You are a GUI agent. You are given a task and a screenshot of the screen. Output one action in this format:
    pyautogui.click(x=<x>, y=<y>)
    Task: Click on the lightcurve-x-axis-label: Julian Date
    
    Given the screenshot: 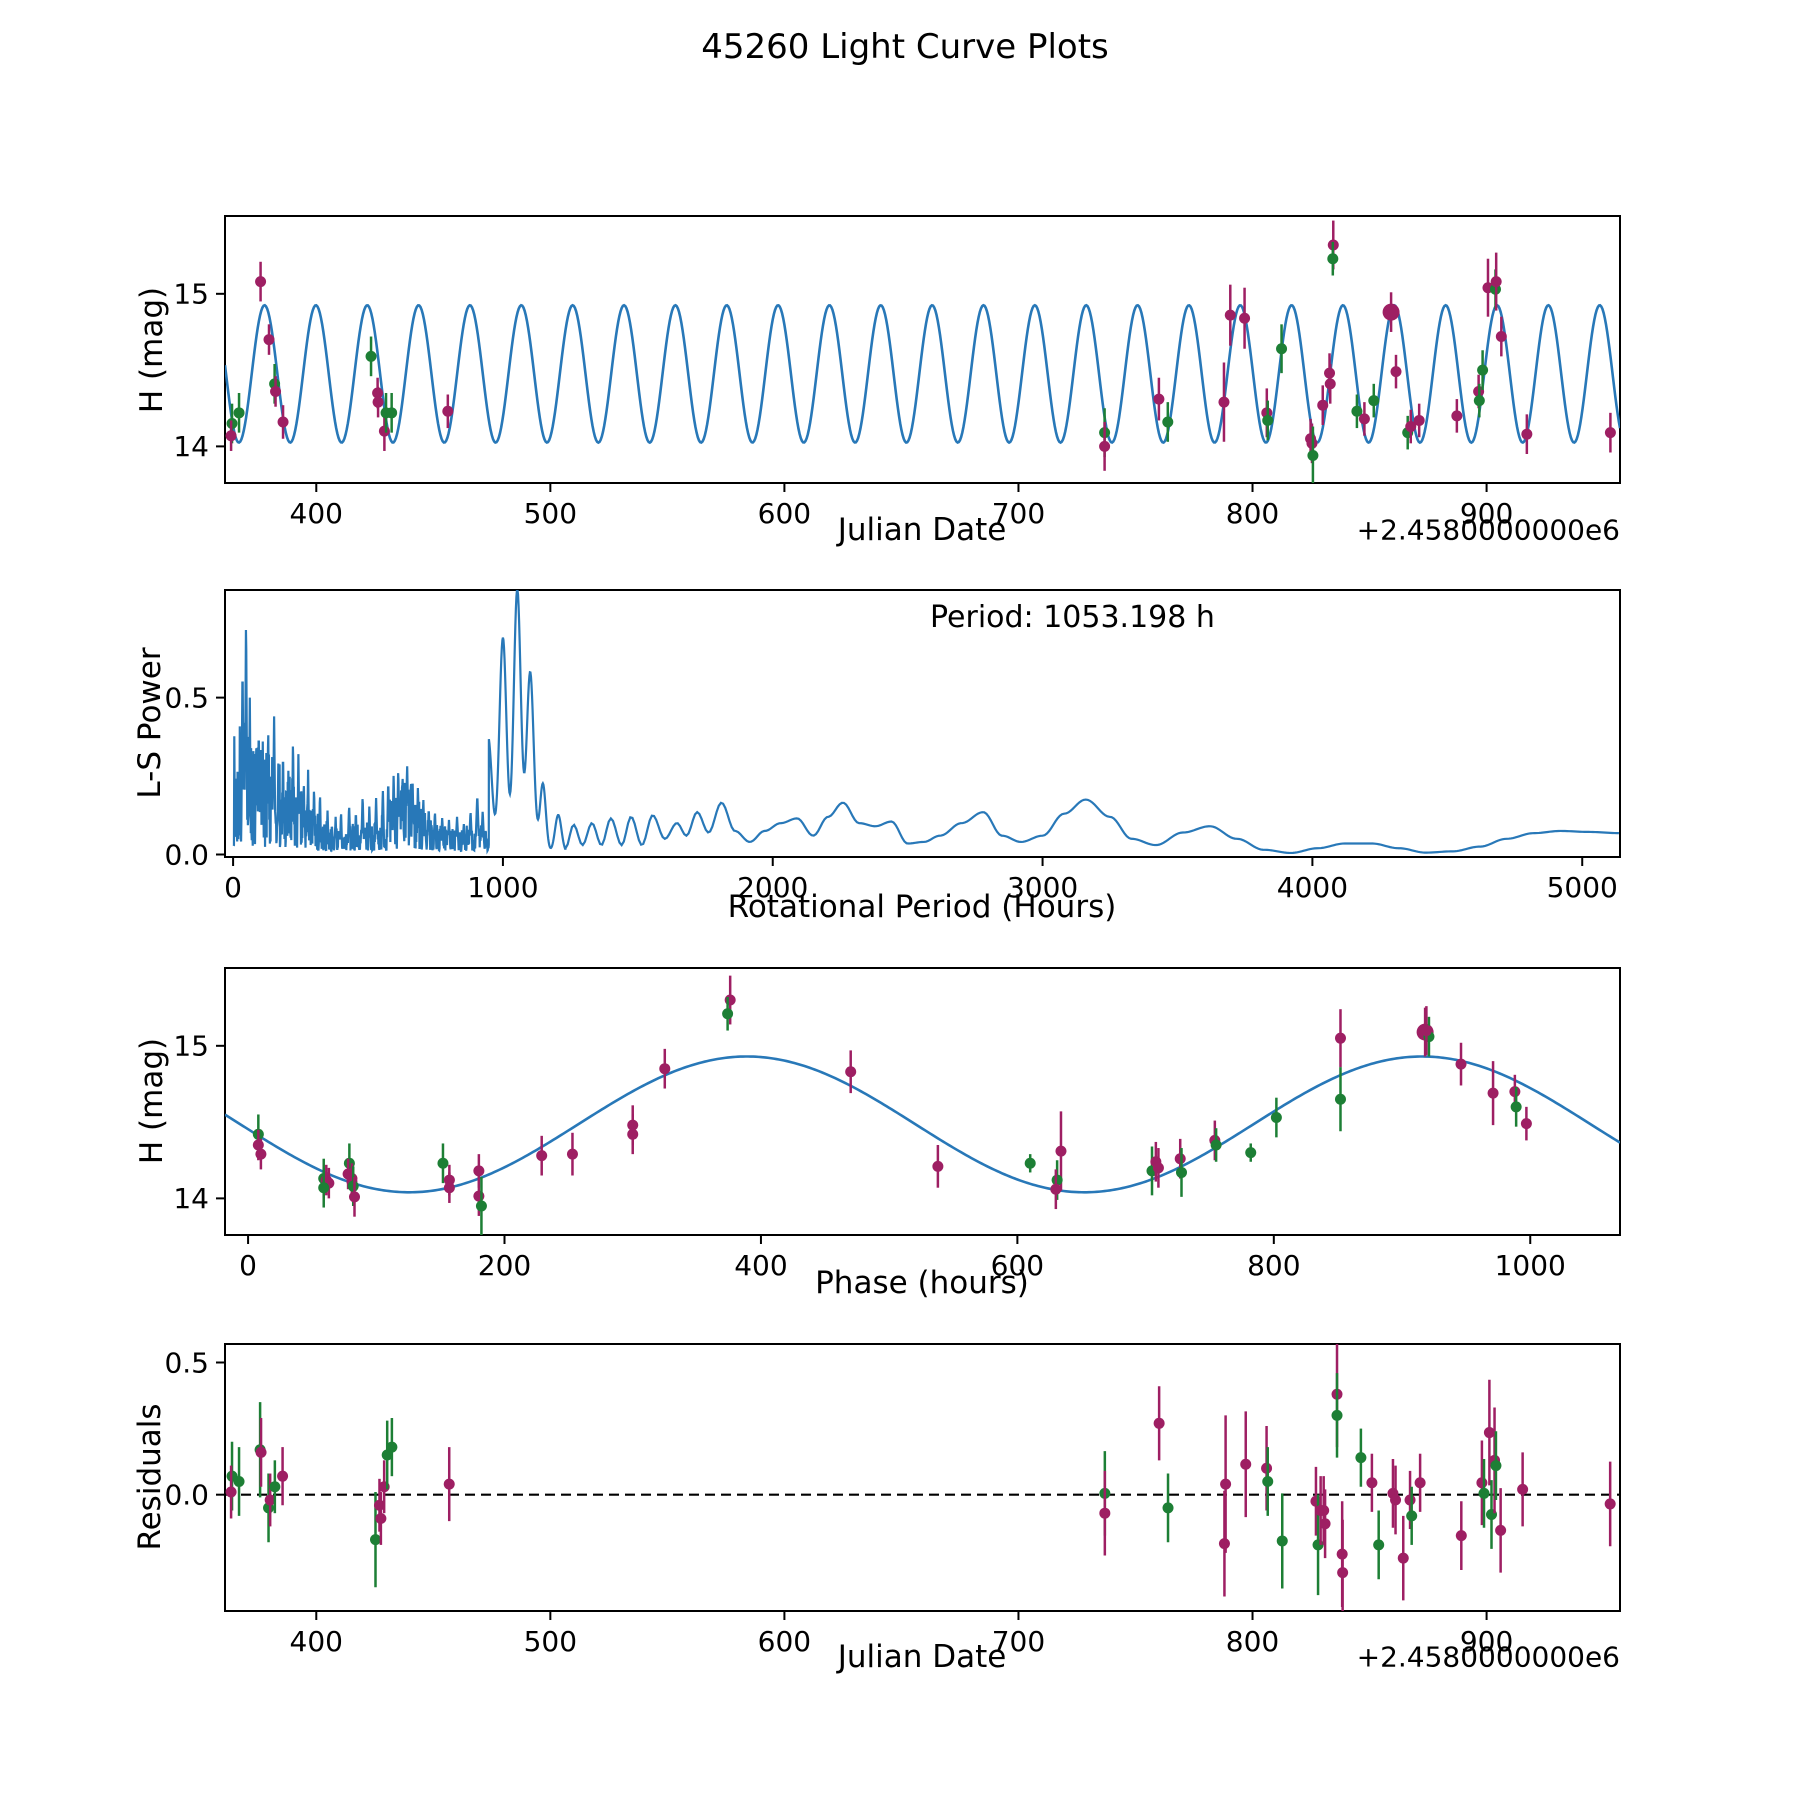 What is the action you would take?
    pyautogui.click(x=922, y=530)
    